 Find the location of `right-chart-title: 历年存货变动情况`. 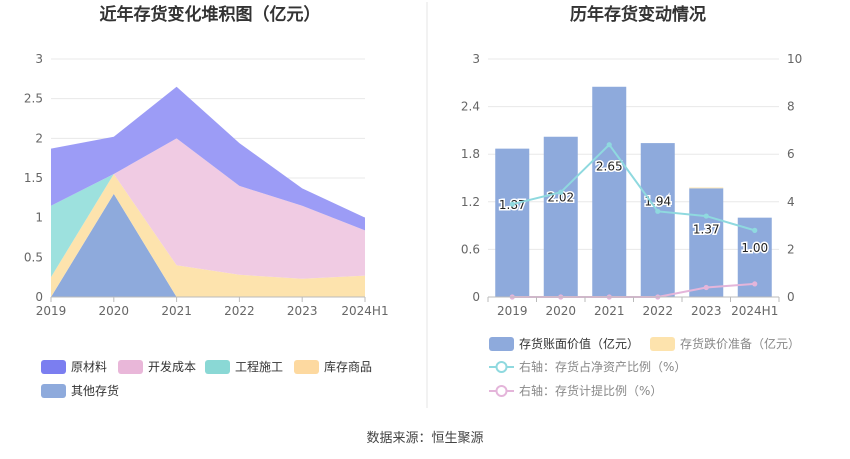

right-chart-title: 历年存货变动情况 is located at coordinates (638, 14).